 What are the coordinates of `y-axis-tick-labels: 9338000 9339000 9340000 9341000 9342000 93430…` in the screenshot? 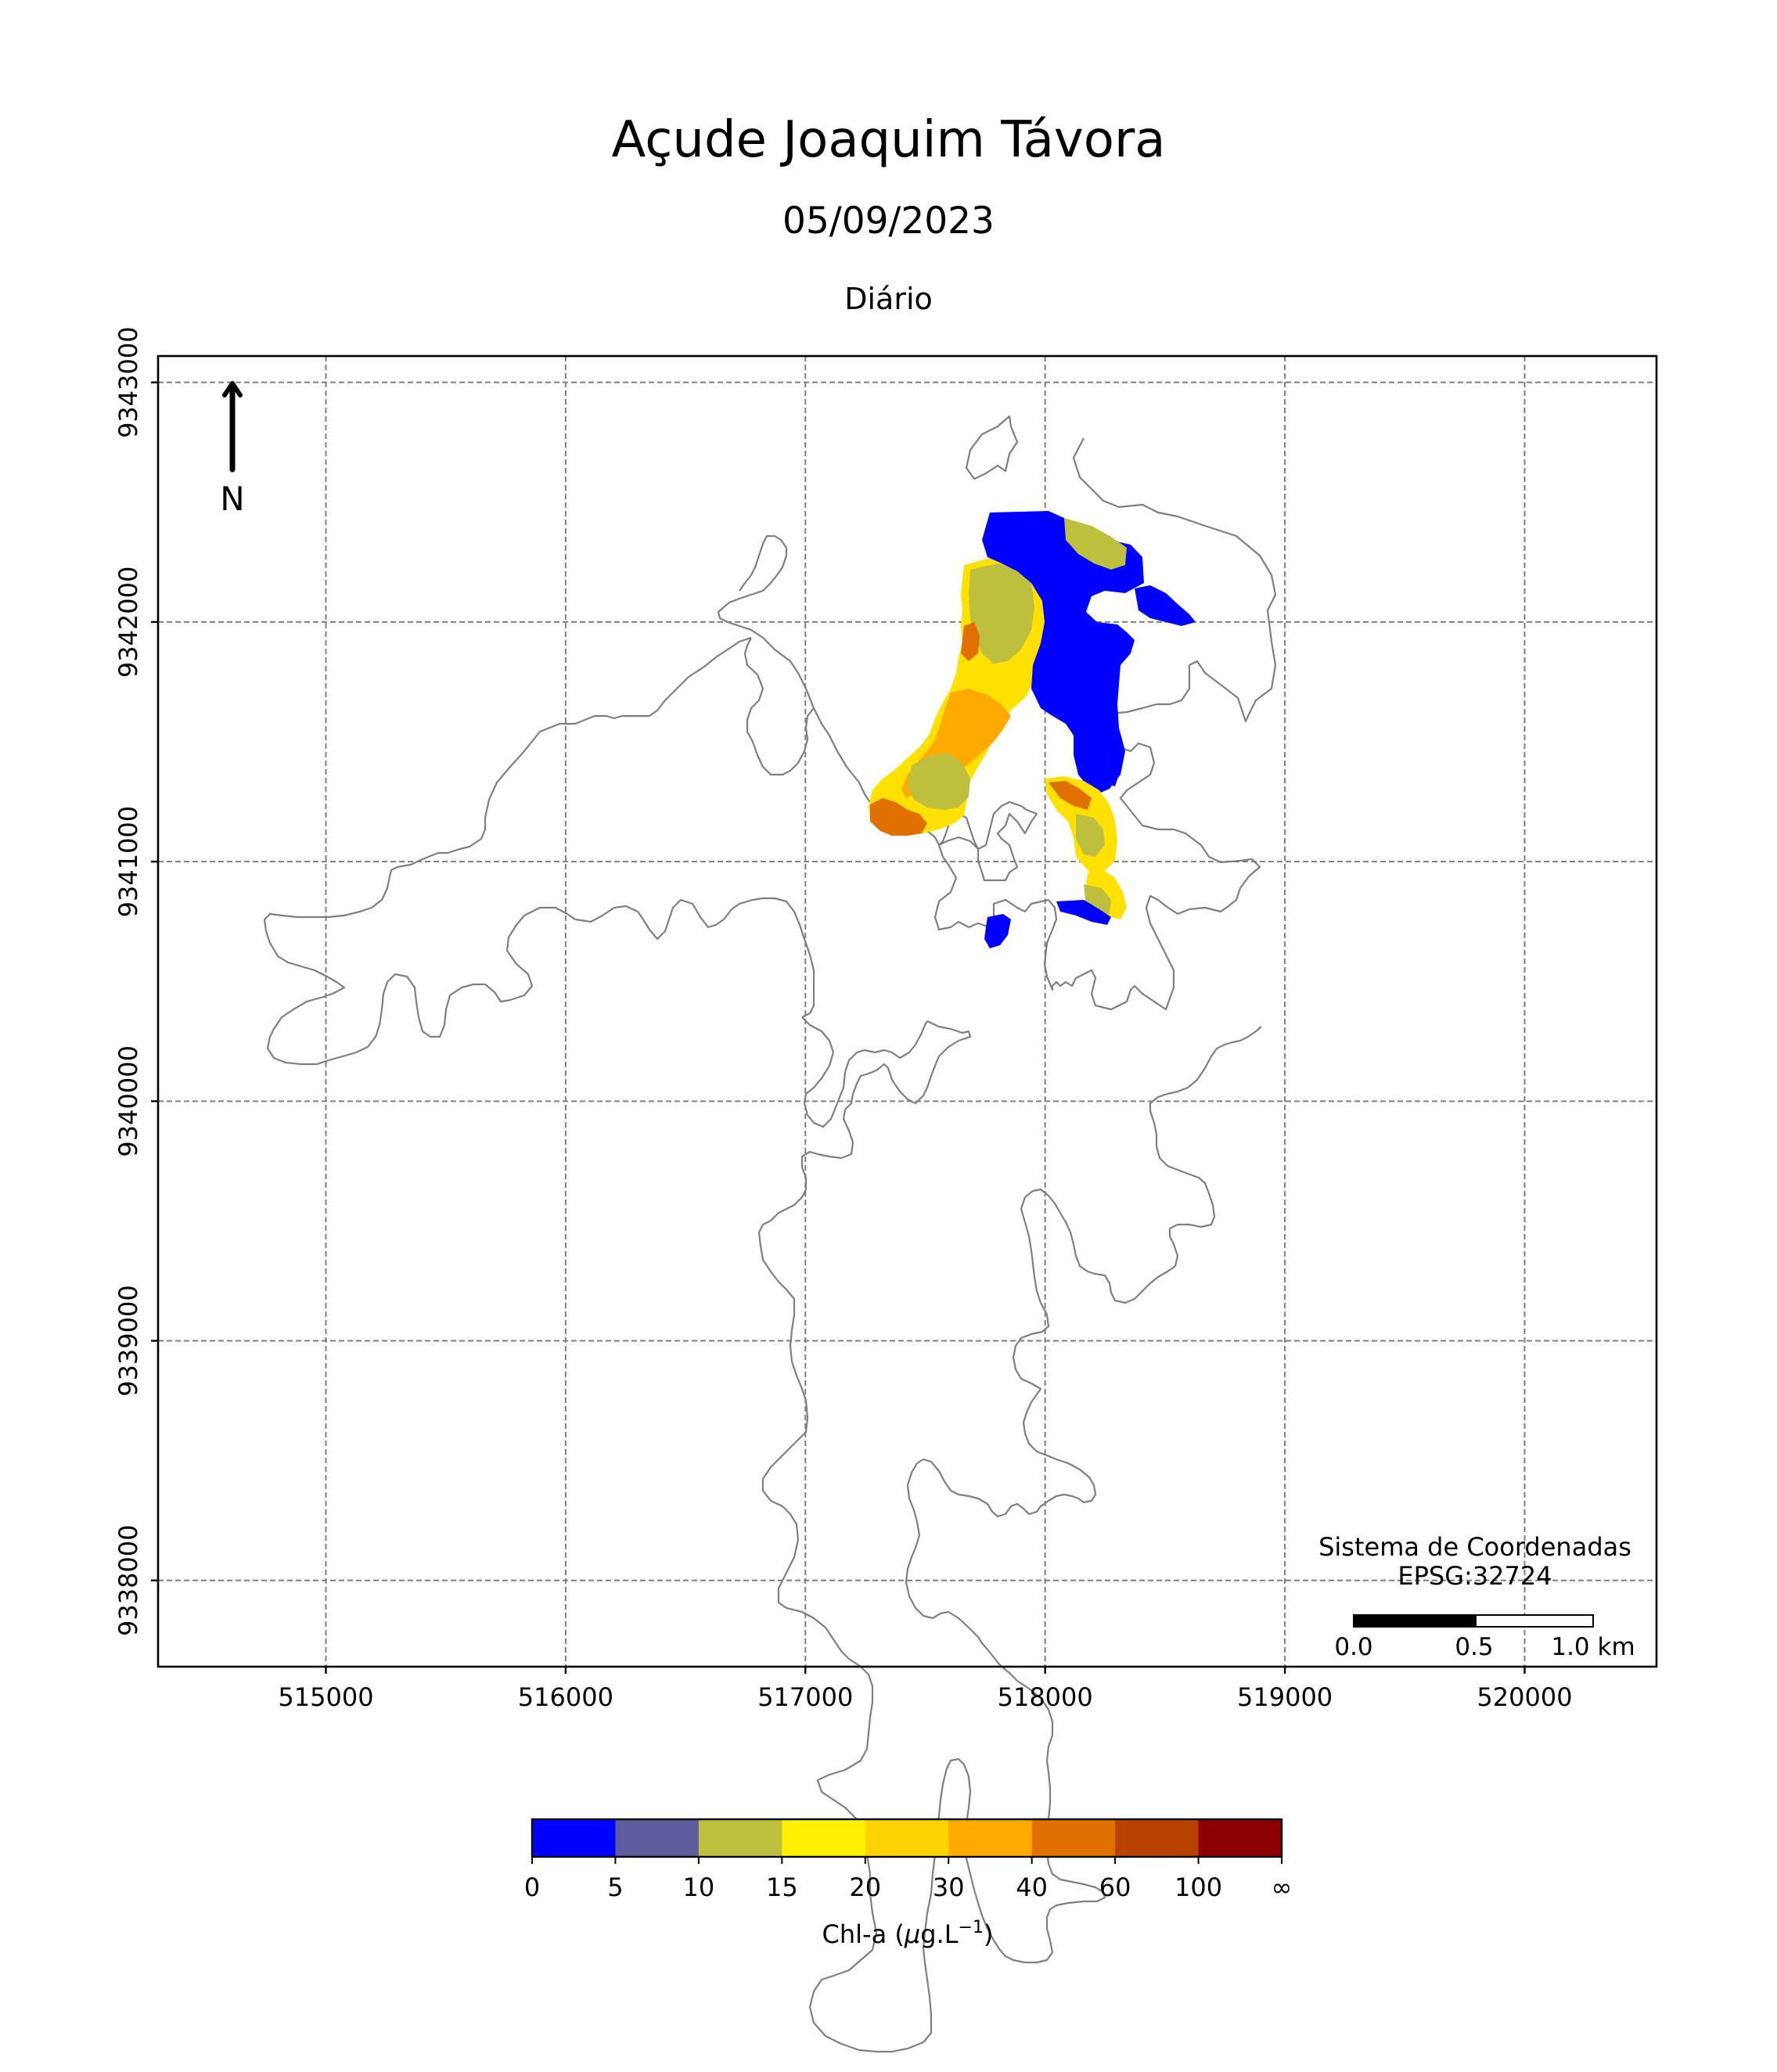 It's located at (128, 981).